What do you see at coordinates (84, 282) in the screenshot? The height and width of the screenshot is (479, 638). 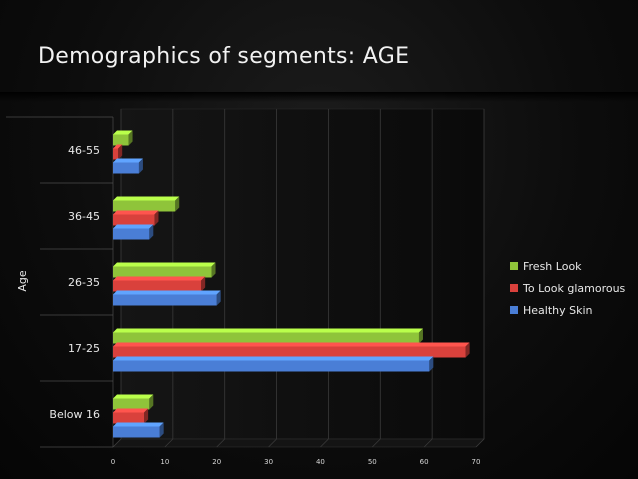 I see `y-category-label: 26-35` at bounding box center [84, 282].